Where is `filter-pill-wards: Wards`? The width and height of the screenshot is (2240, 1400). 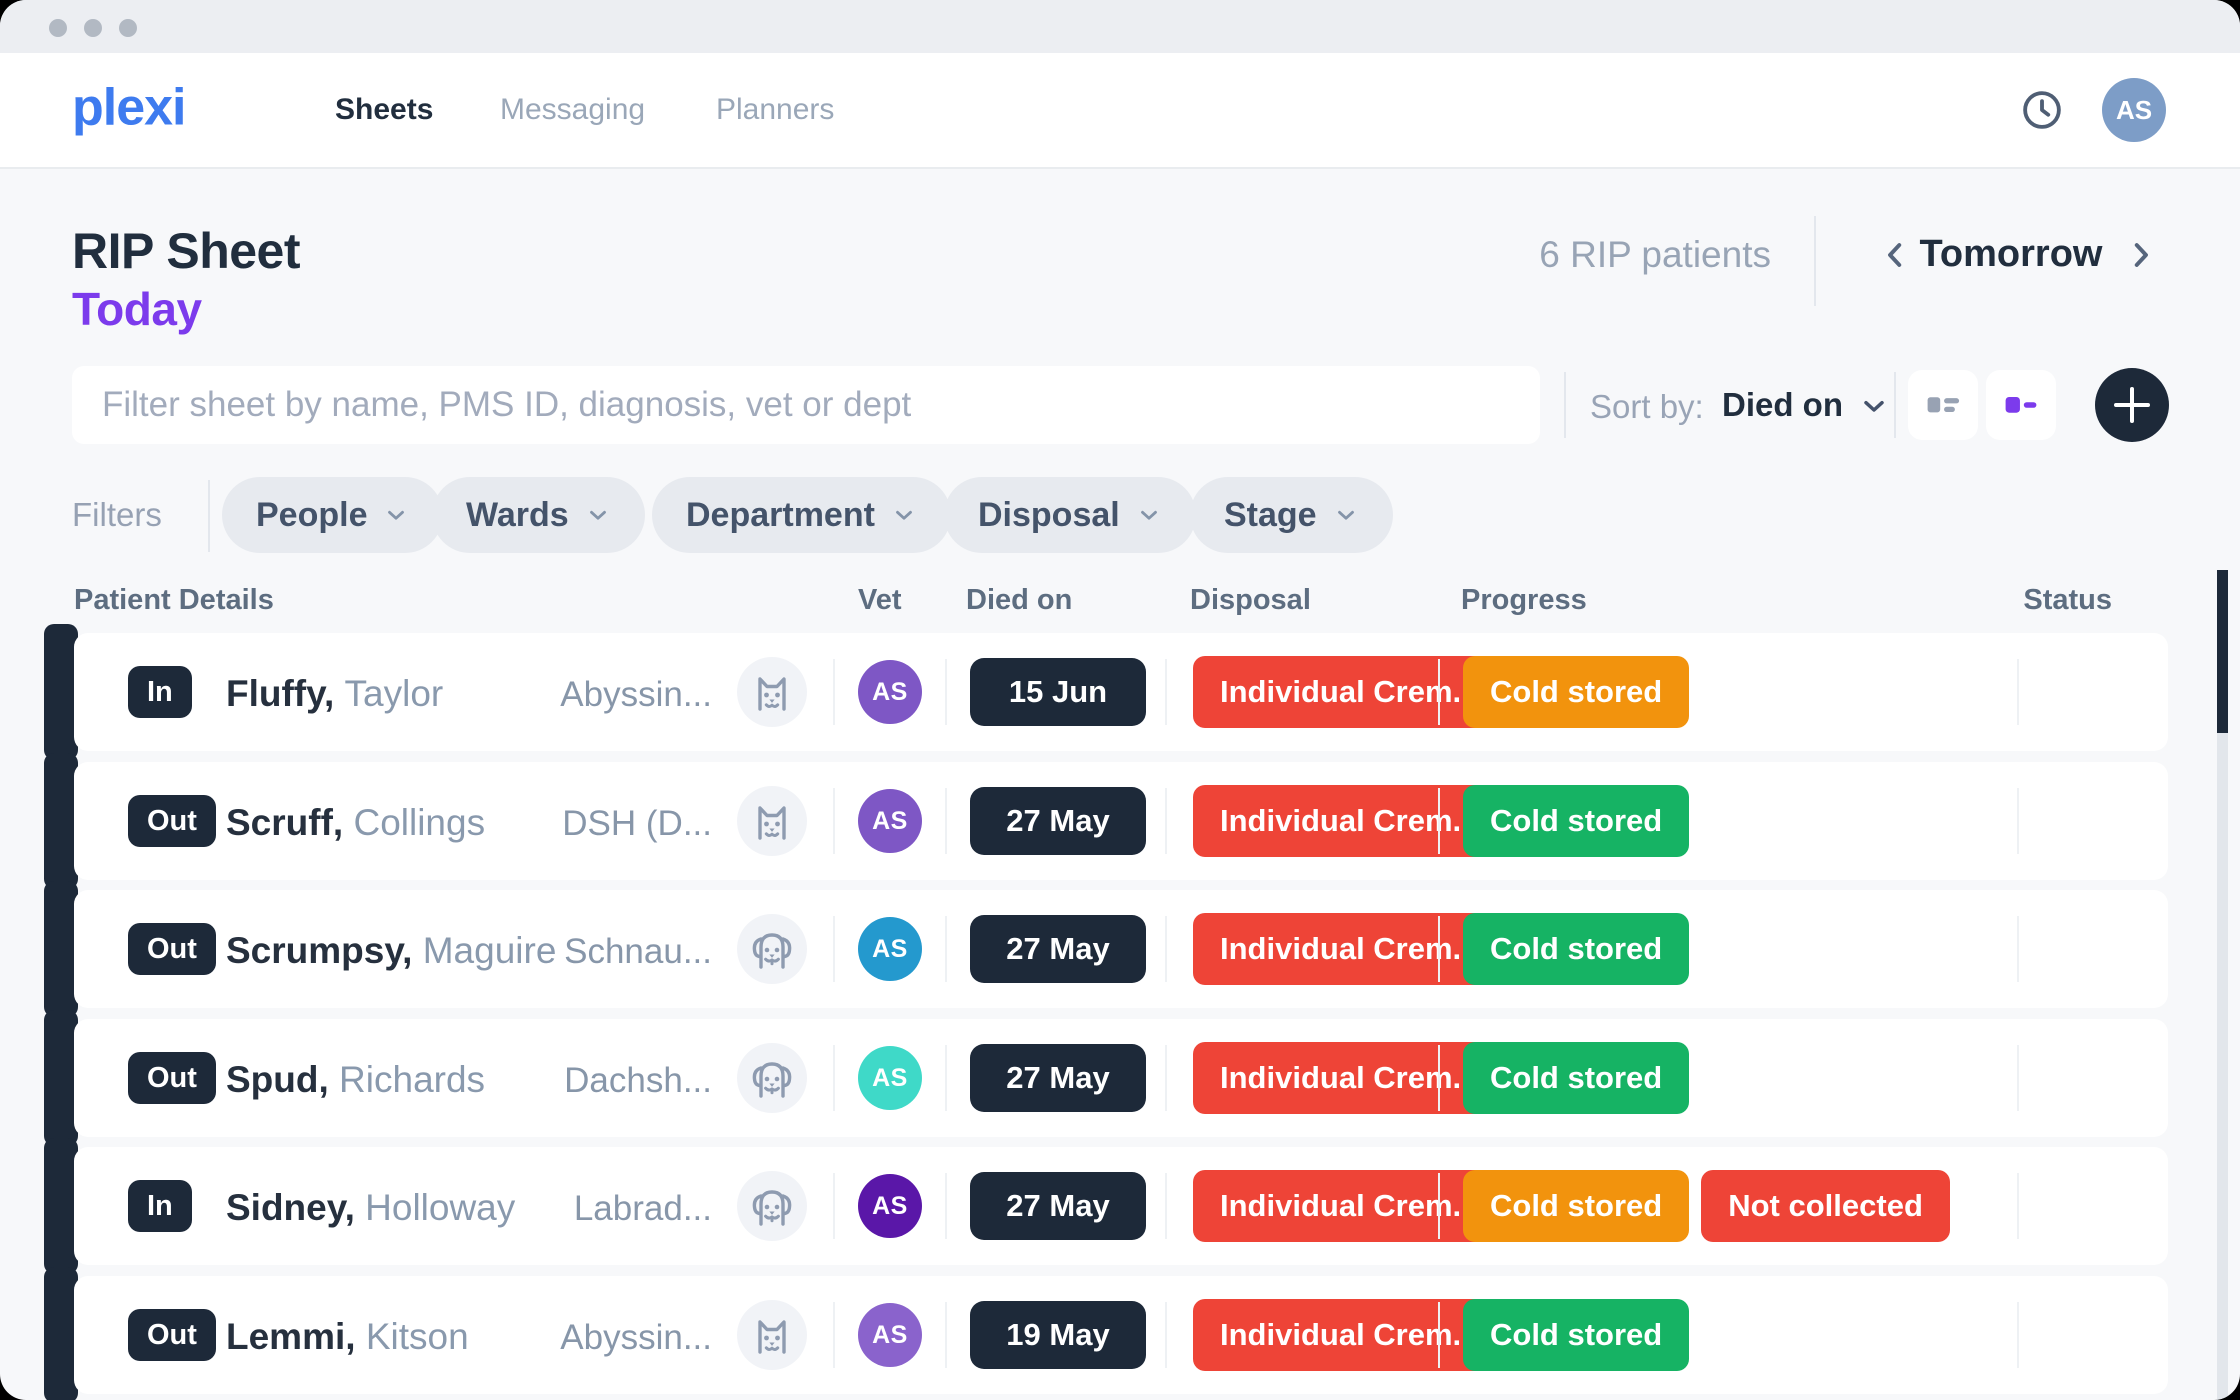
filter-pill-wards: Wards is located at coordinates (538, 515).